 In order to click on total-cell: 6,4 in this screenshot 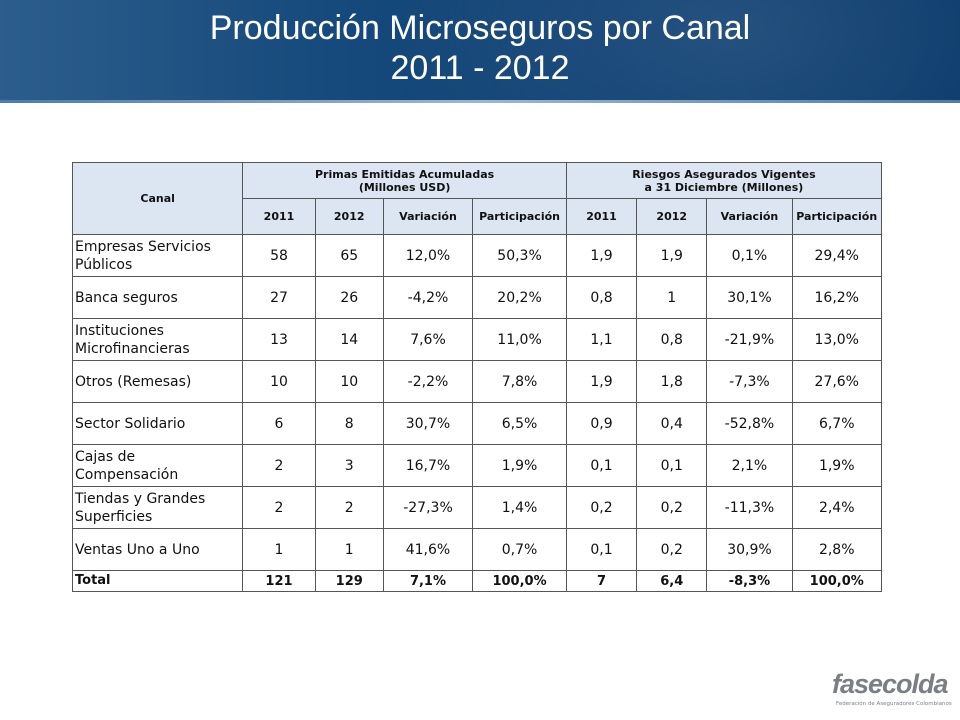, I will do `click(672, 581)`.